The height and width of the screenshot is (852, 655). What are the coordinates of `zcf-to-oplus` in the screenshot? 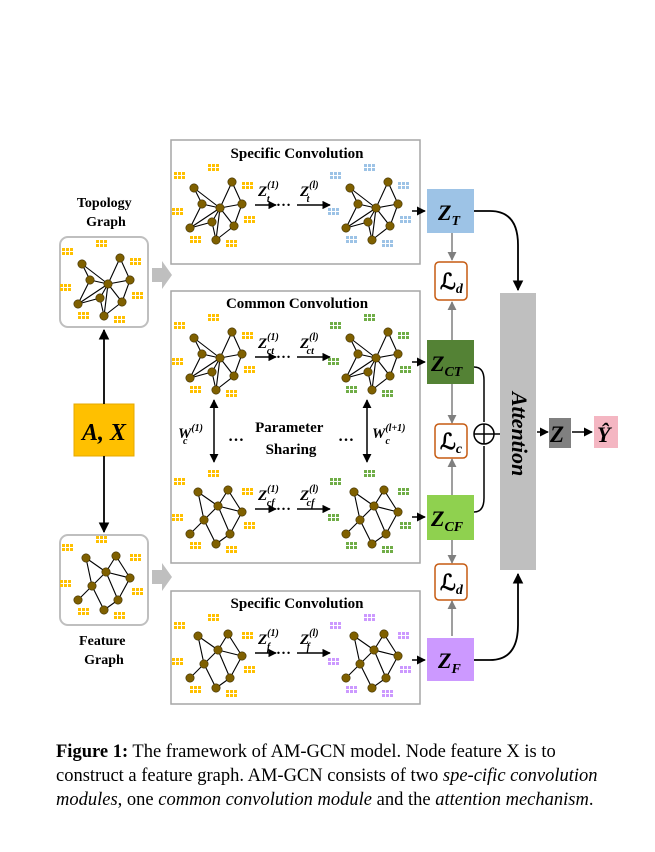 It's located at (479, 479).